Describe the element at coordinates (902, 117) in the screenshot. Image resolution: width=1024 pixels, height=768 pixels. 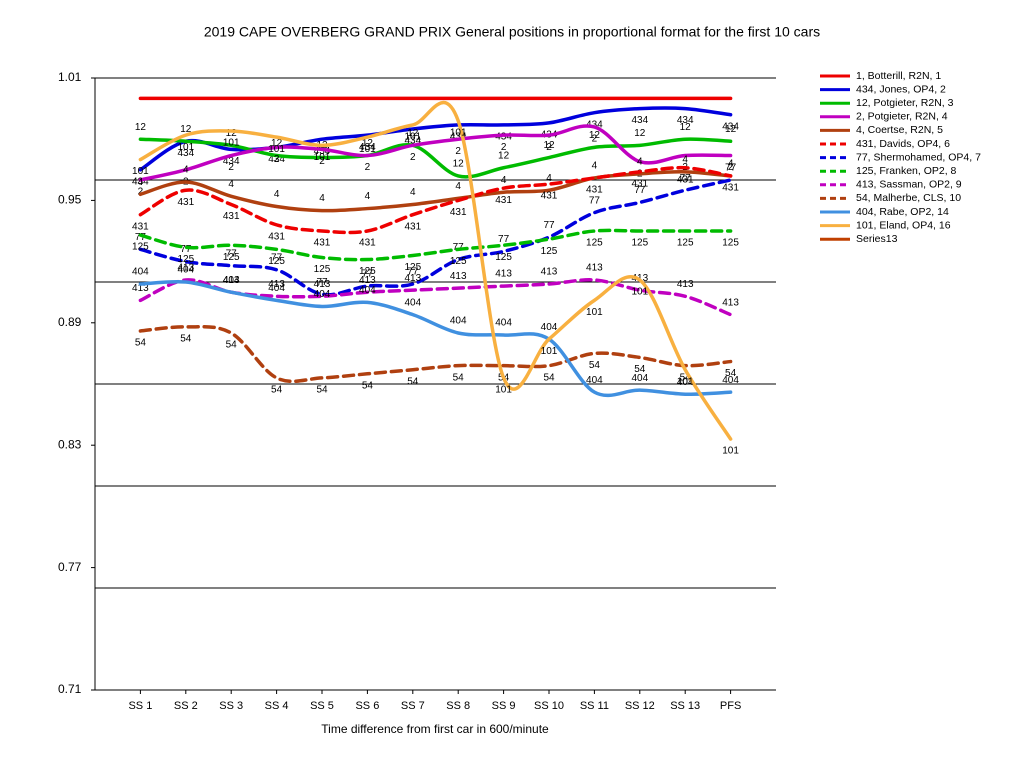
I see `legend-label: 2, Potgieter, R2N, 4` at that location.